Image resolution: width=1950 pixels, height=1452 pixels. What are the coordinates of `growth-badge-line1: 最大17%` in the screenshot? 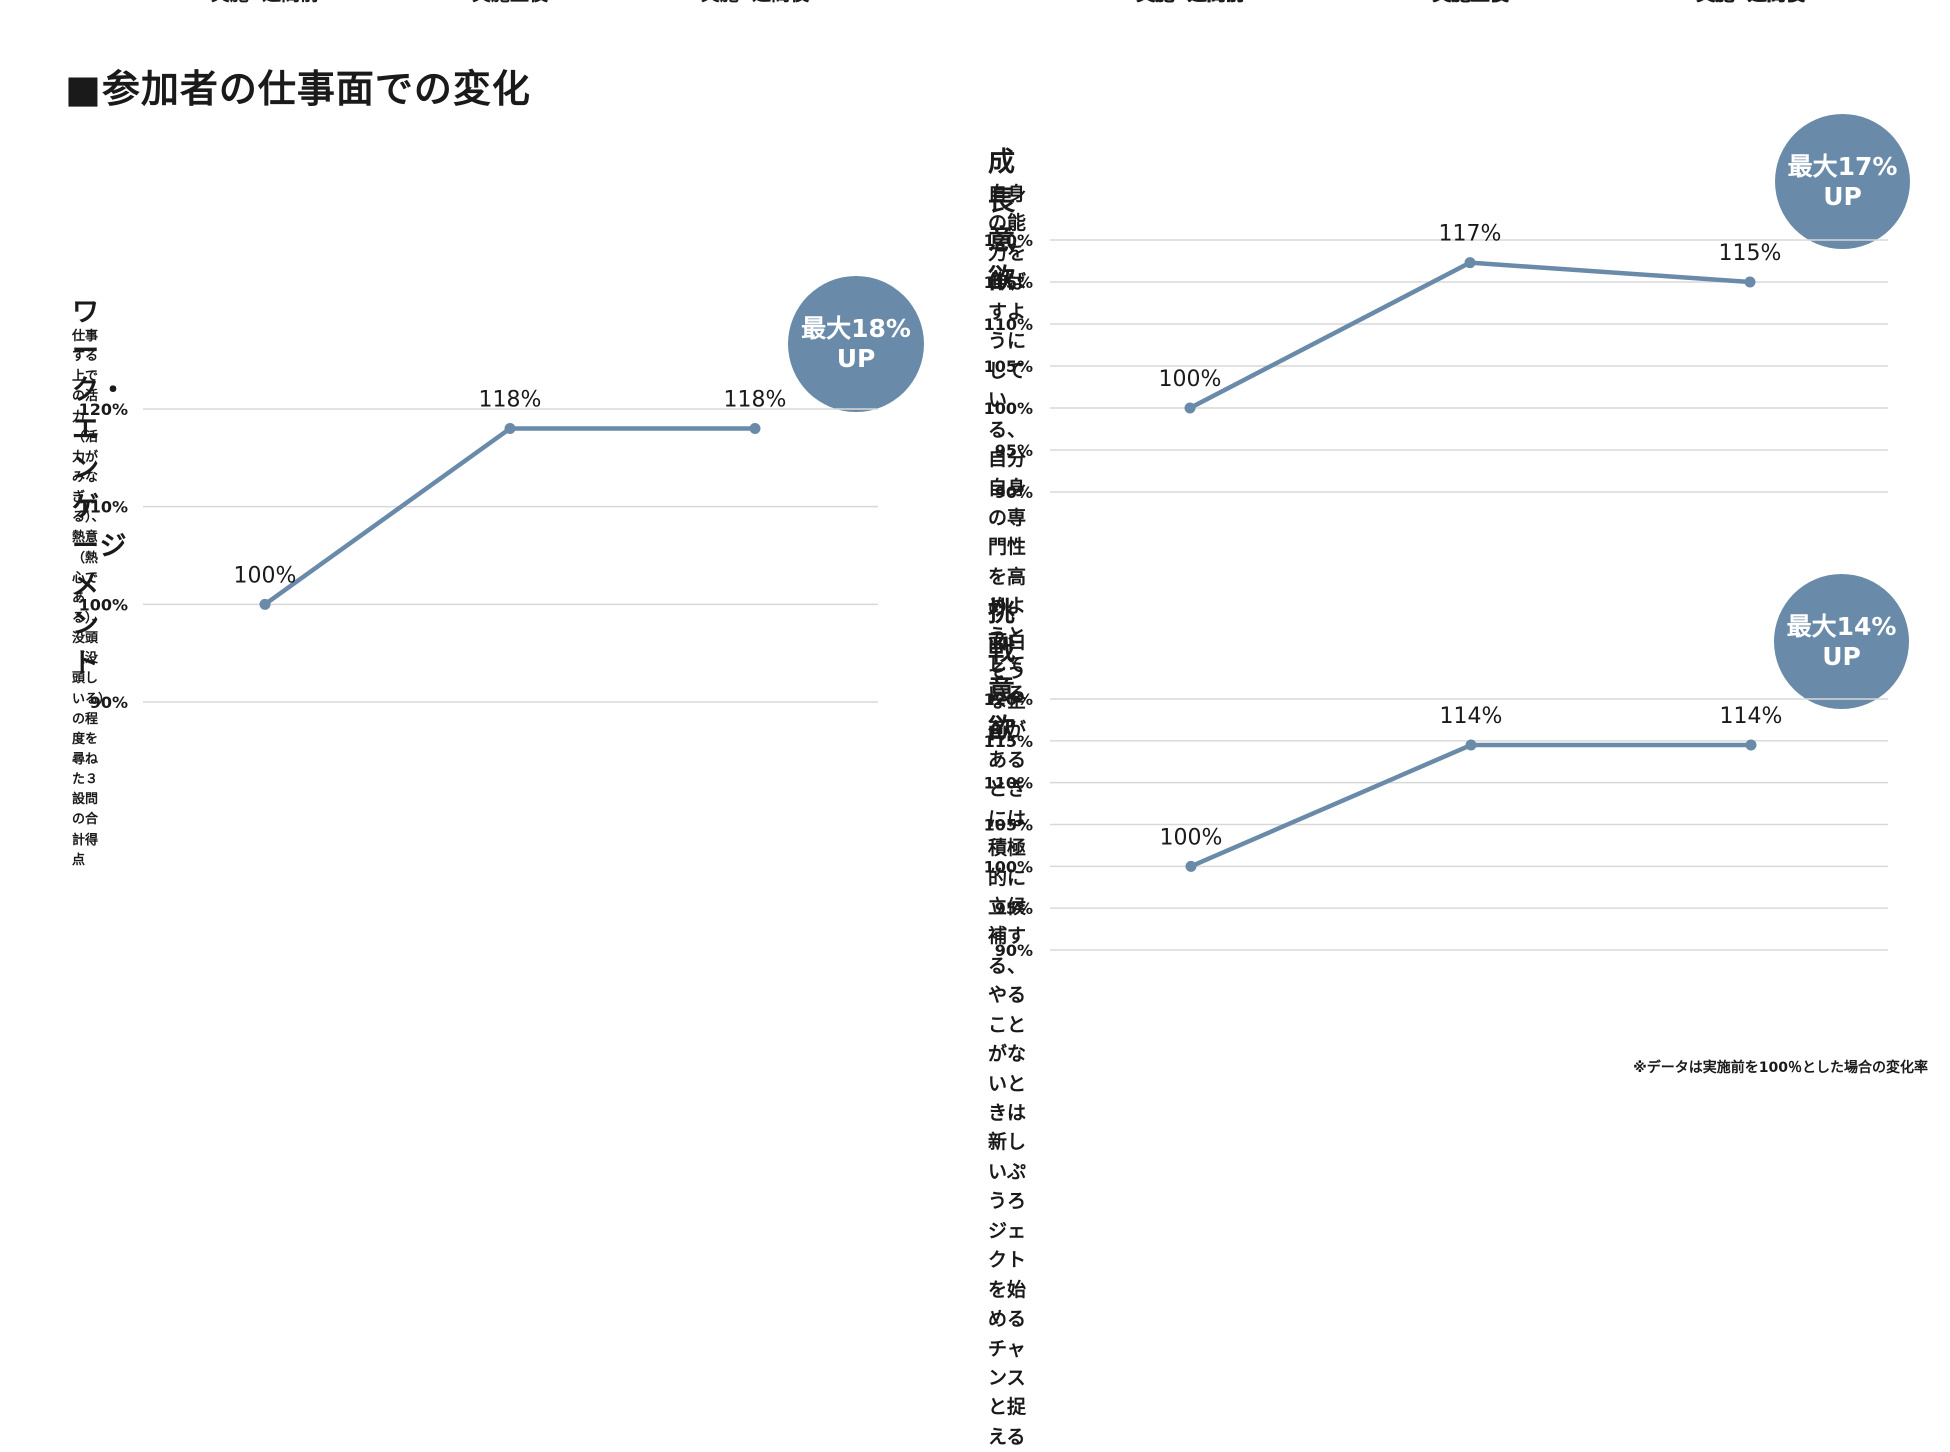 It's located at (1842, 166).